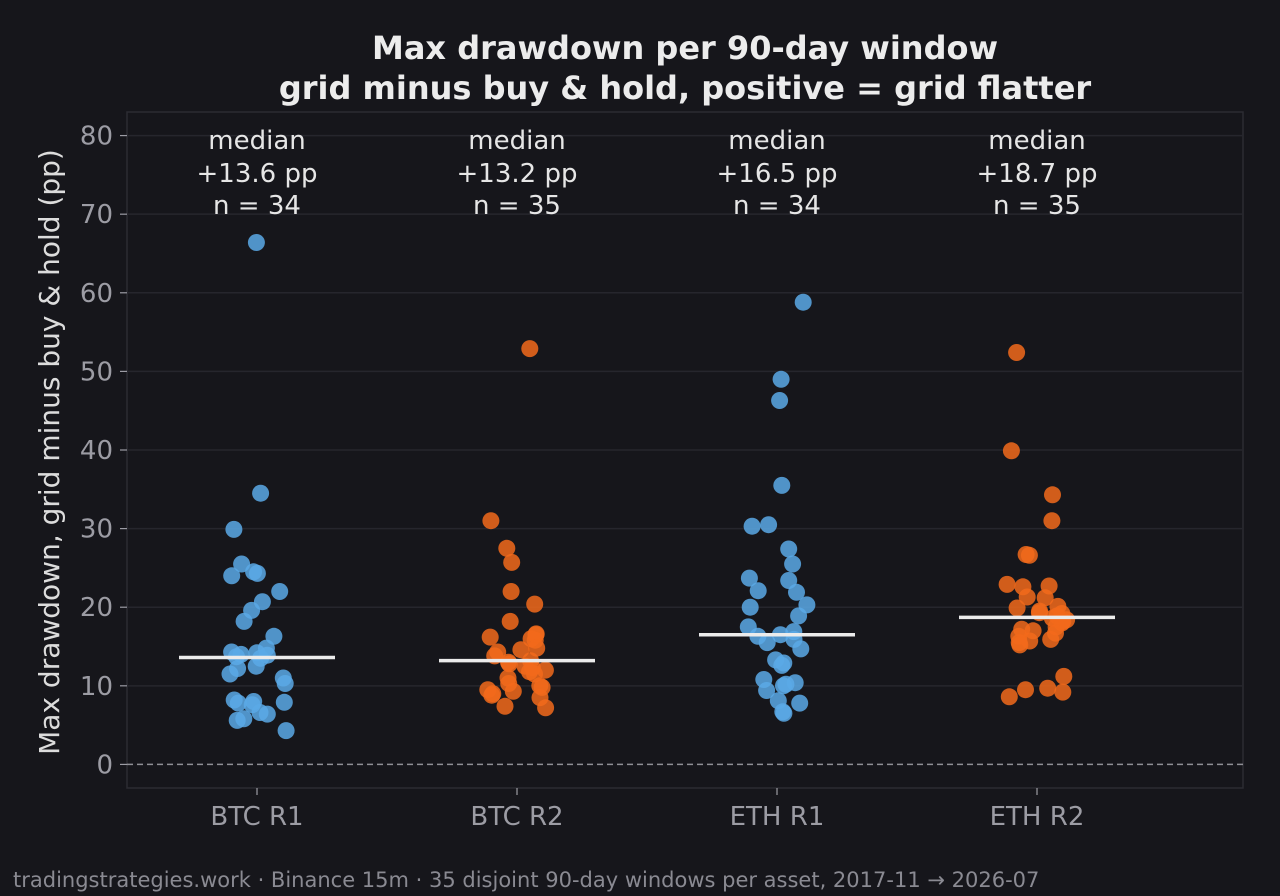 Image resolution: width=1280 pixels, height=896 pixels. Describe the element at coordinates (777, 174) in the screenshot. I see `median-value-label: +16.5 pp` at that location.